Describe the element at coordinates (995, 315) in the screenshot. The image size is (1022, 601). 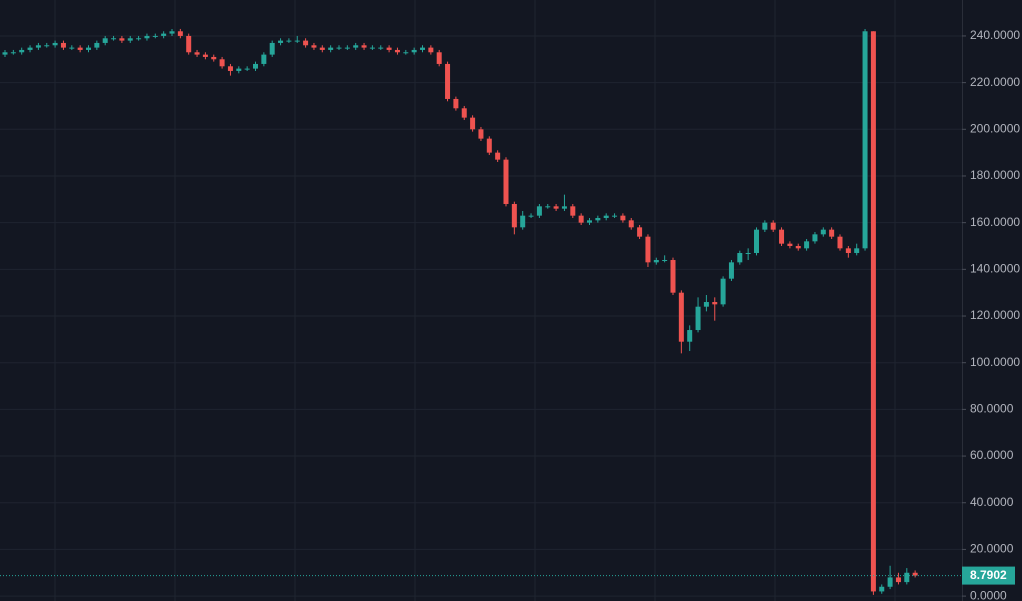
I see `y-tick-label: 120.0000` at that location.